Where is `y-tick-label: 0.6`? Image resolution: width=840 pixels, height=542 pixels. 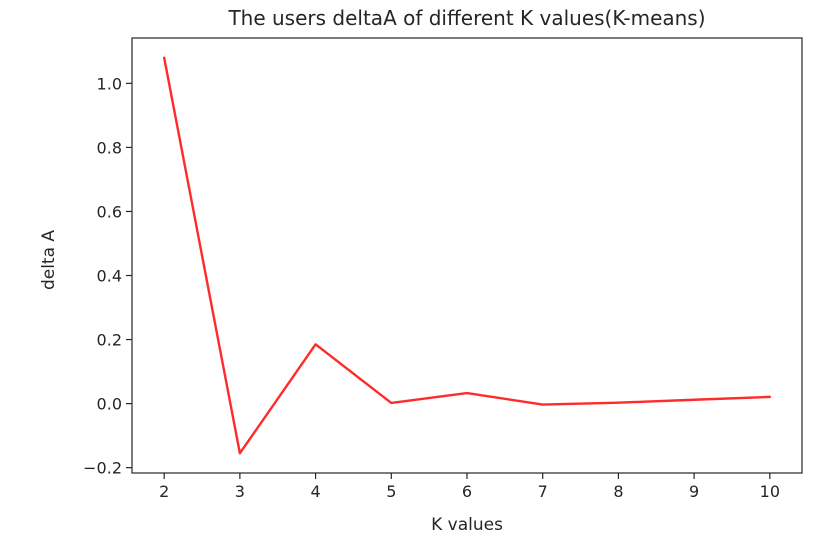 y-tick-label: 0.6 is located at coordinates (109, 211).